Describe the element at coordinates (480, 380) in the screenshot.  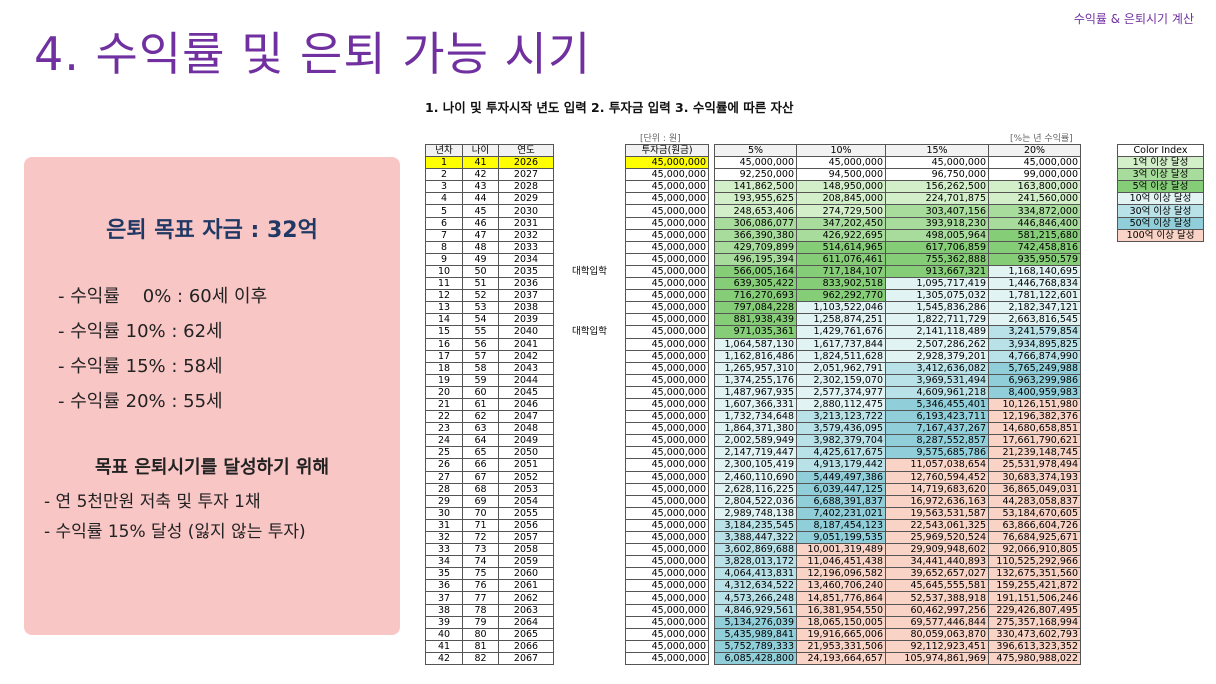
I see `table-cell: 59` at that location.